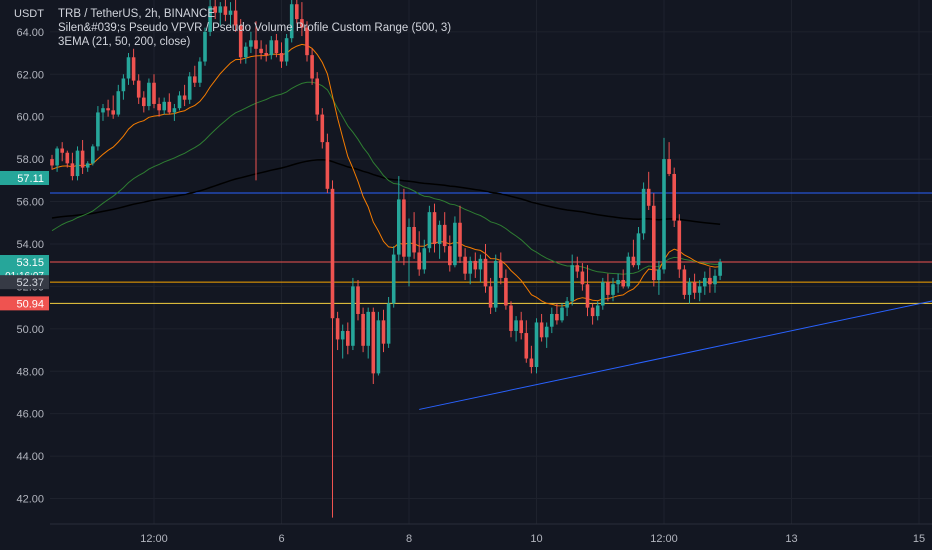  I want to click on price-tag-57: 57.11, so click(30, 179).